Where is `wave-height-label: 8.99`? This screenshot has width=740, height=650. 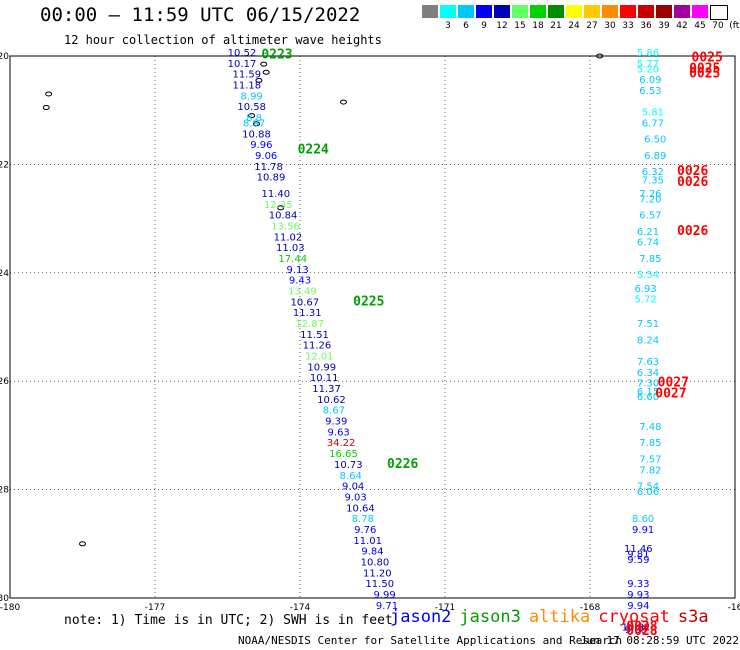
wave-height-label: 8.99 is located at coordinates (252, 96).